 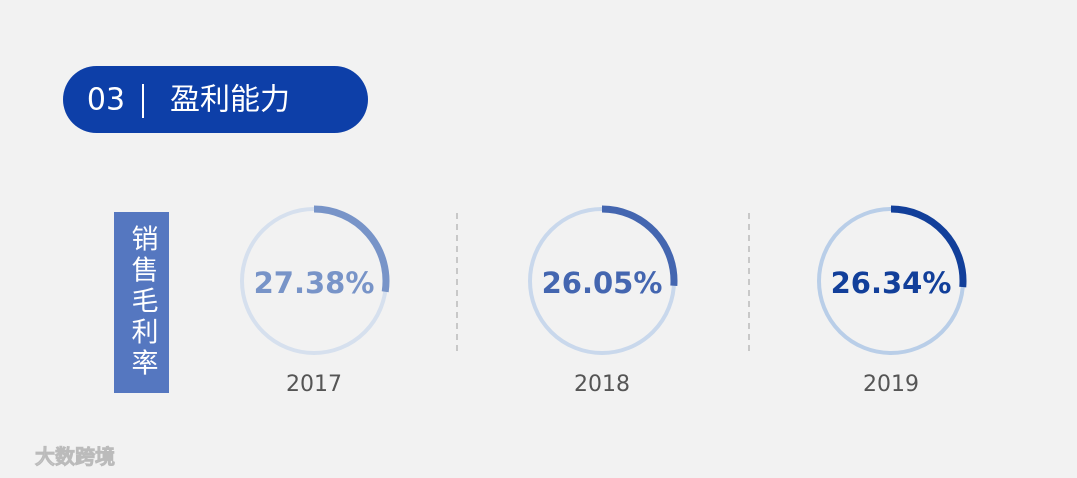 What do you see at coordinates (230, 100) in the screenshot?
I see `header-title: 盈利能力` at bounding box center [230, 100].